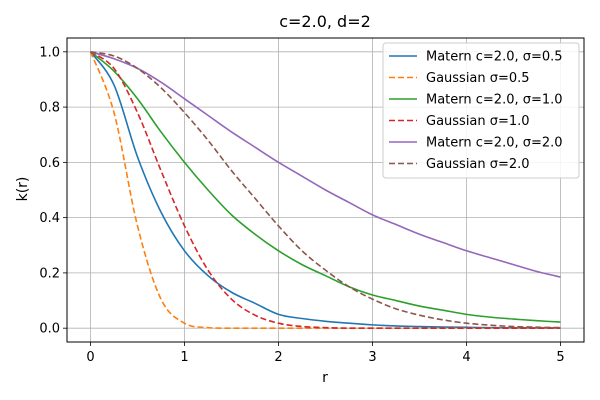  Describe the element at coordinates (90, 357) in the screenshot. I see `x-tick-label: 0` at that location.